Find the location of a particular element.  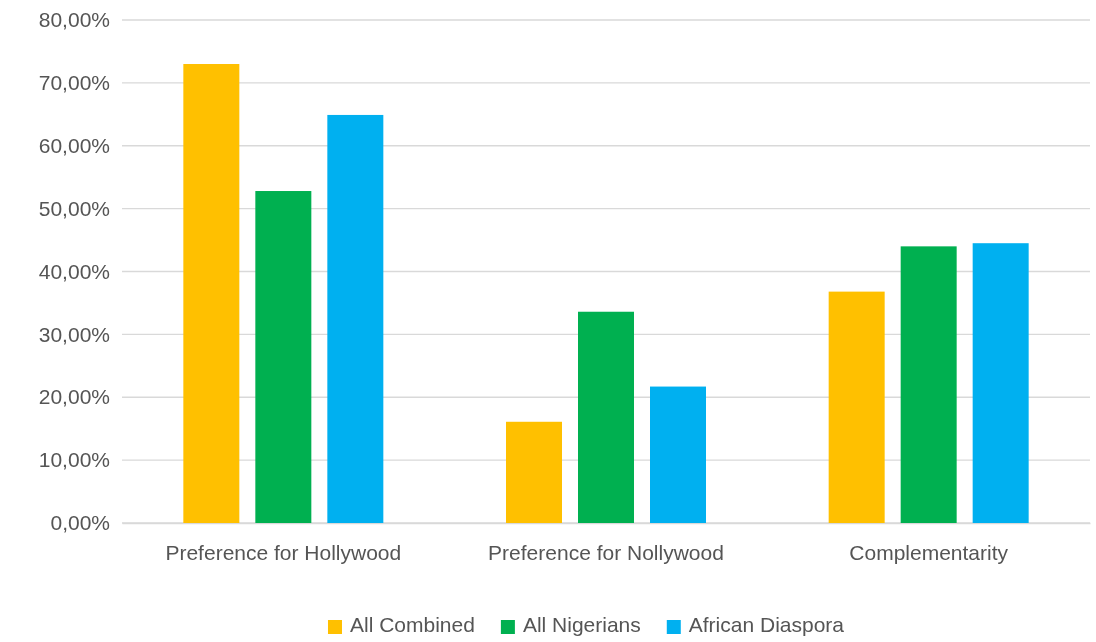

y-tick-label: 20,00% is located at coordinates (74, 397).